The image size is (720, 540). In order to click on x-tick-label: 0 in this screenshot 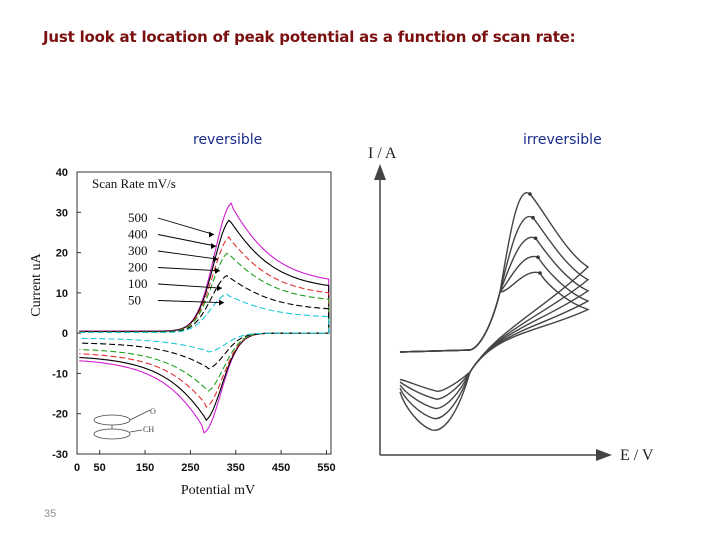, I will do `click(77, 468)`.